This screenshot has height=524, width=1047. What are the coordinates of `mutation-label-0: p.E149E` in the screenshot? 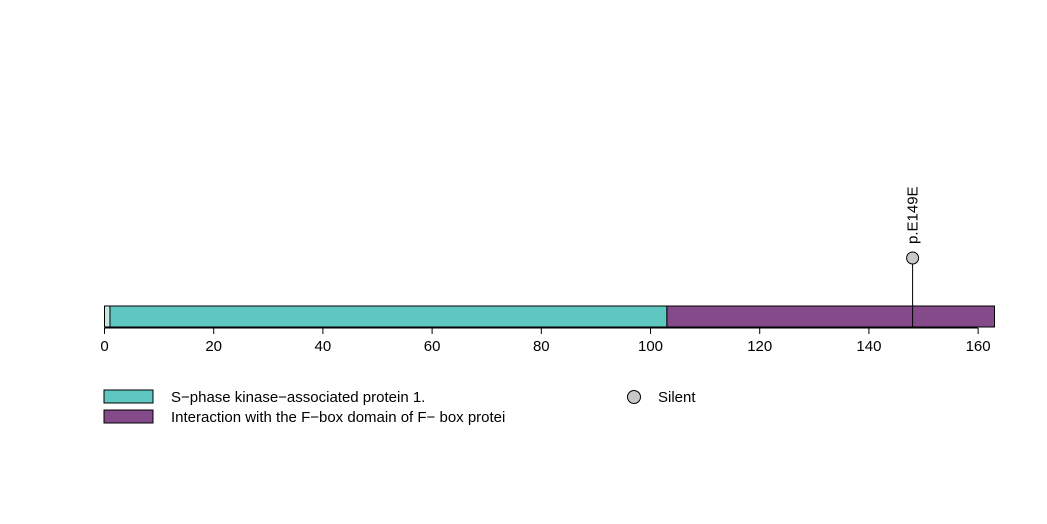 It's located at (913, 215).